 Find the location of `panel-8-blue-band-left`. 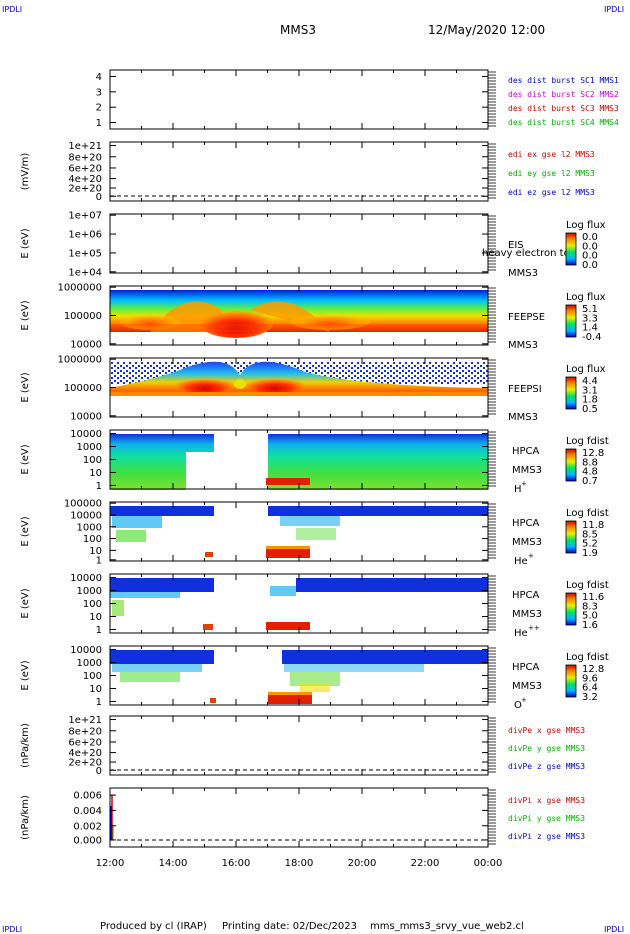

panel-8-blue-band-left is located at coordinates (162, 585).